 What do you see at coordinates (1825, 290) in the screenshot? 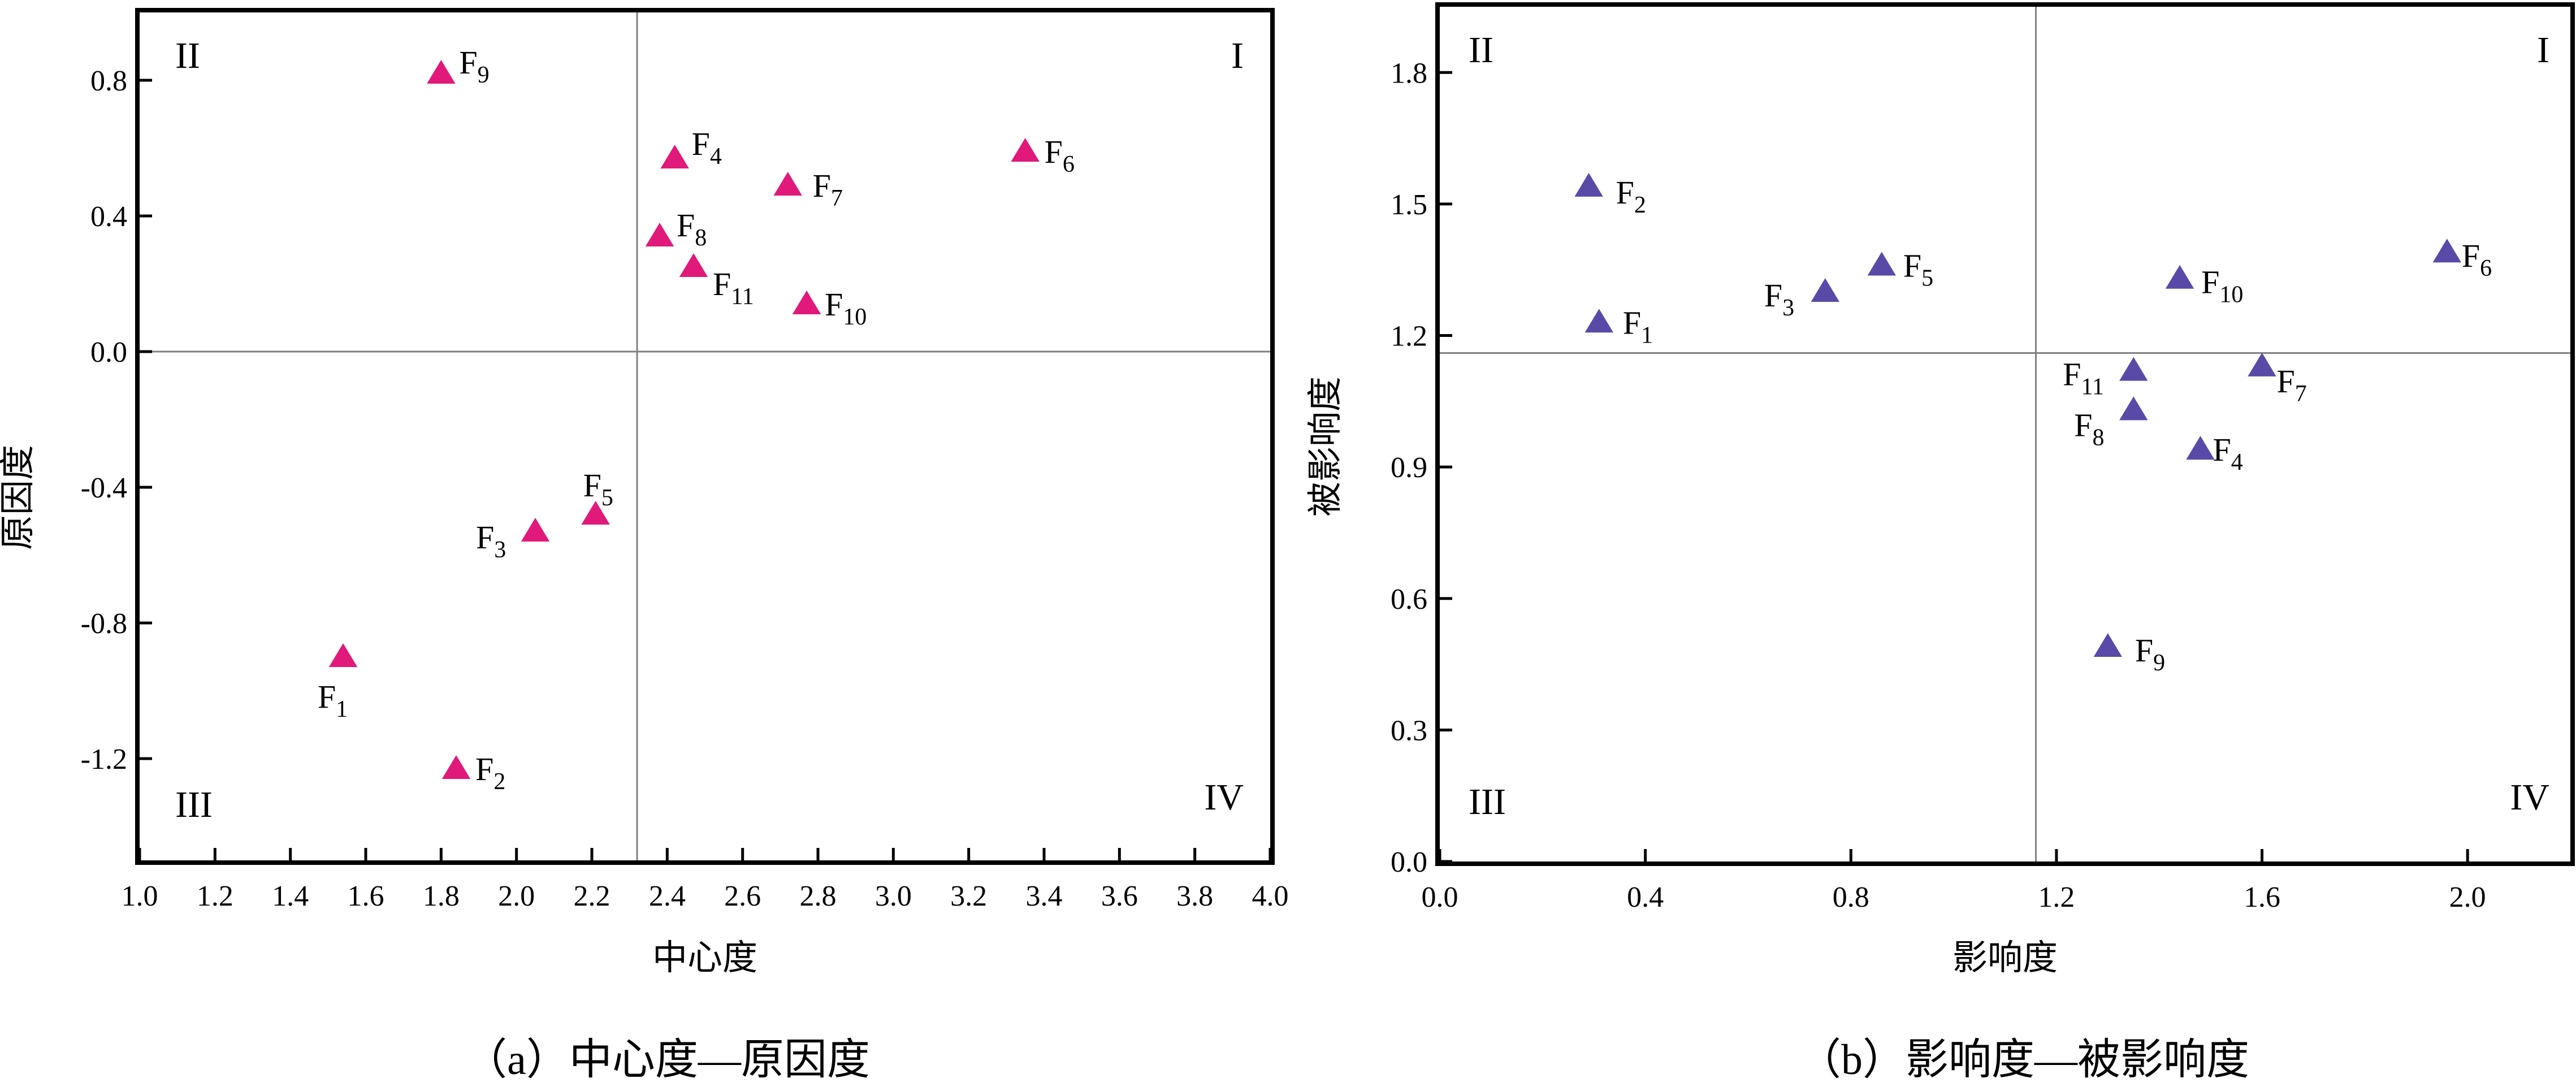
I see `chart-b-point-F3` at bounding box center [1825, 290].